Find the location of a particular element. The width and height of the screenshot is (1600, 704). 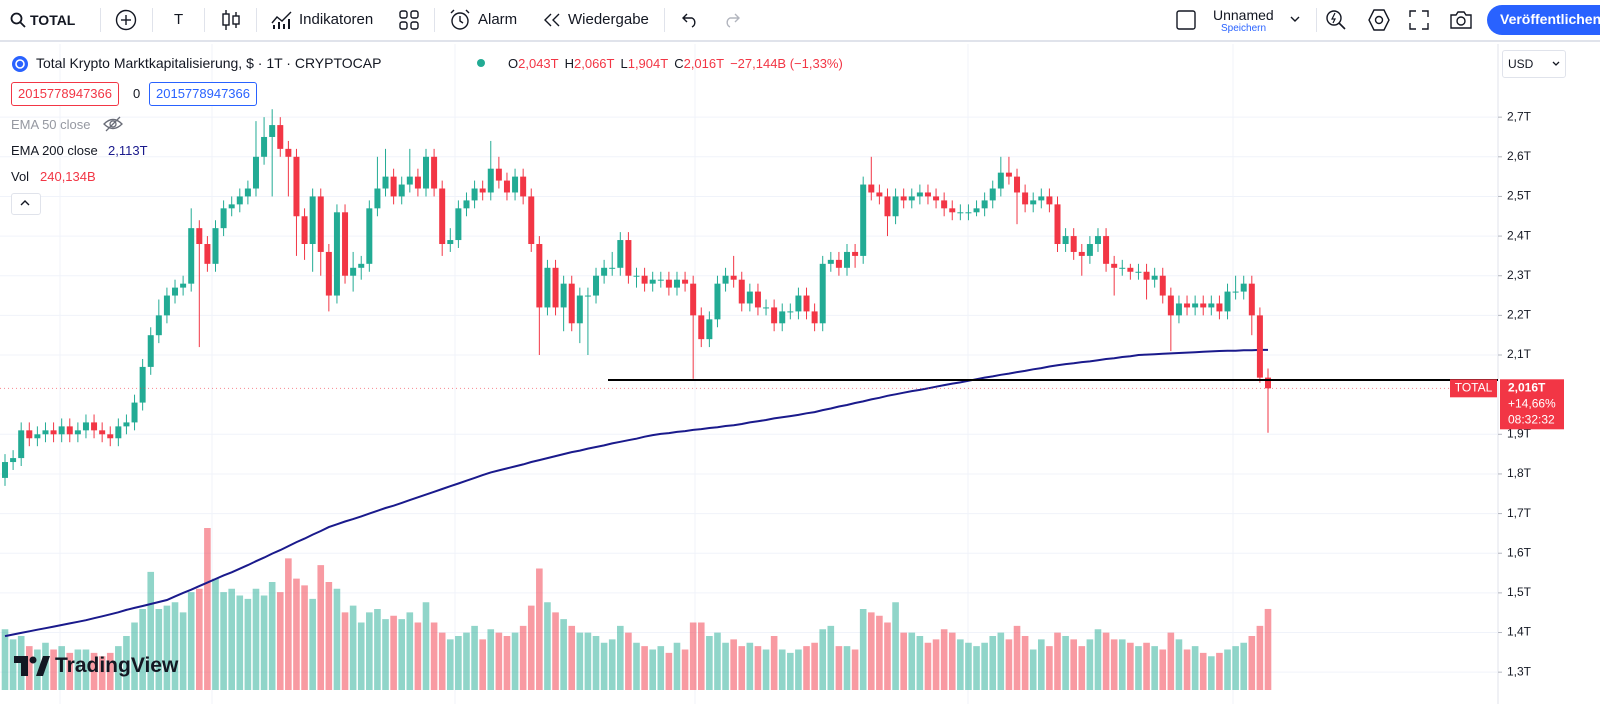

indicator-name: EMA 50 close is located at coordinates (51, 124).